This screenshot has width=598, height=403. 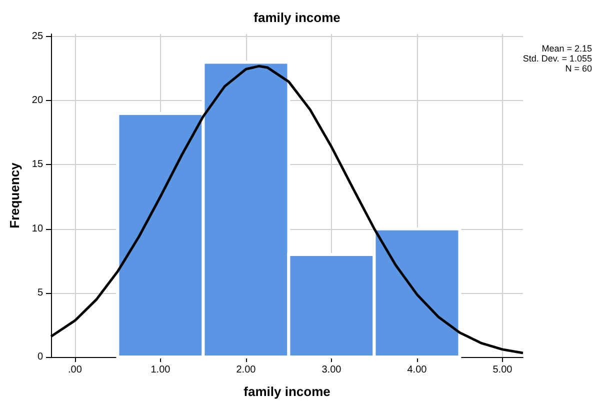 What do you see at coordinates (160, 370) in the screenshot?
I see `x-tick-label: 1.00` at bounding box center [160, 370].